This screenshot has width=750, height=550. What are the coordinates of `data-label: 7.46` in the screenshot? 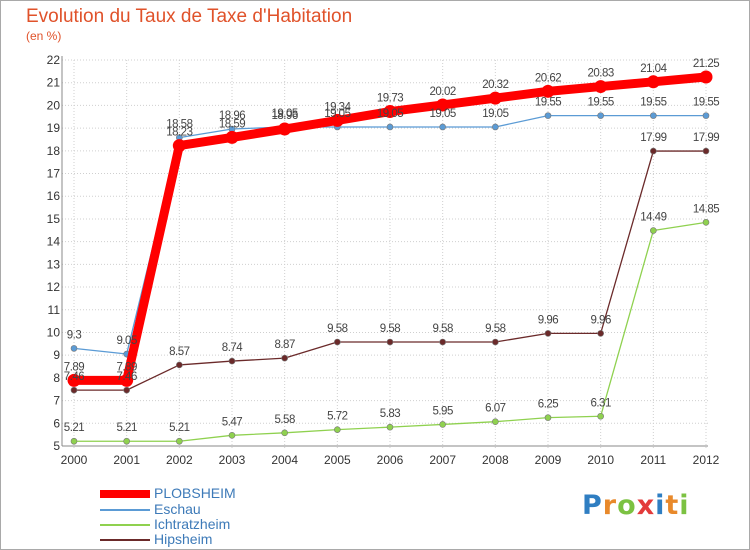 It's located at (74, 377).